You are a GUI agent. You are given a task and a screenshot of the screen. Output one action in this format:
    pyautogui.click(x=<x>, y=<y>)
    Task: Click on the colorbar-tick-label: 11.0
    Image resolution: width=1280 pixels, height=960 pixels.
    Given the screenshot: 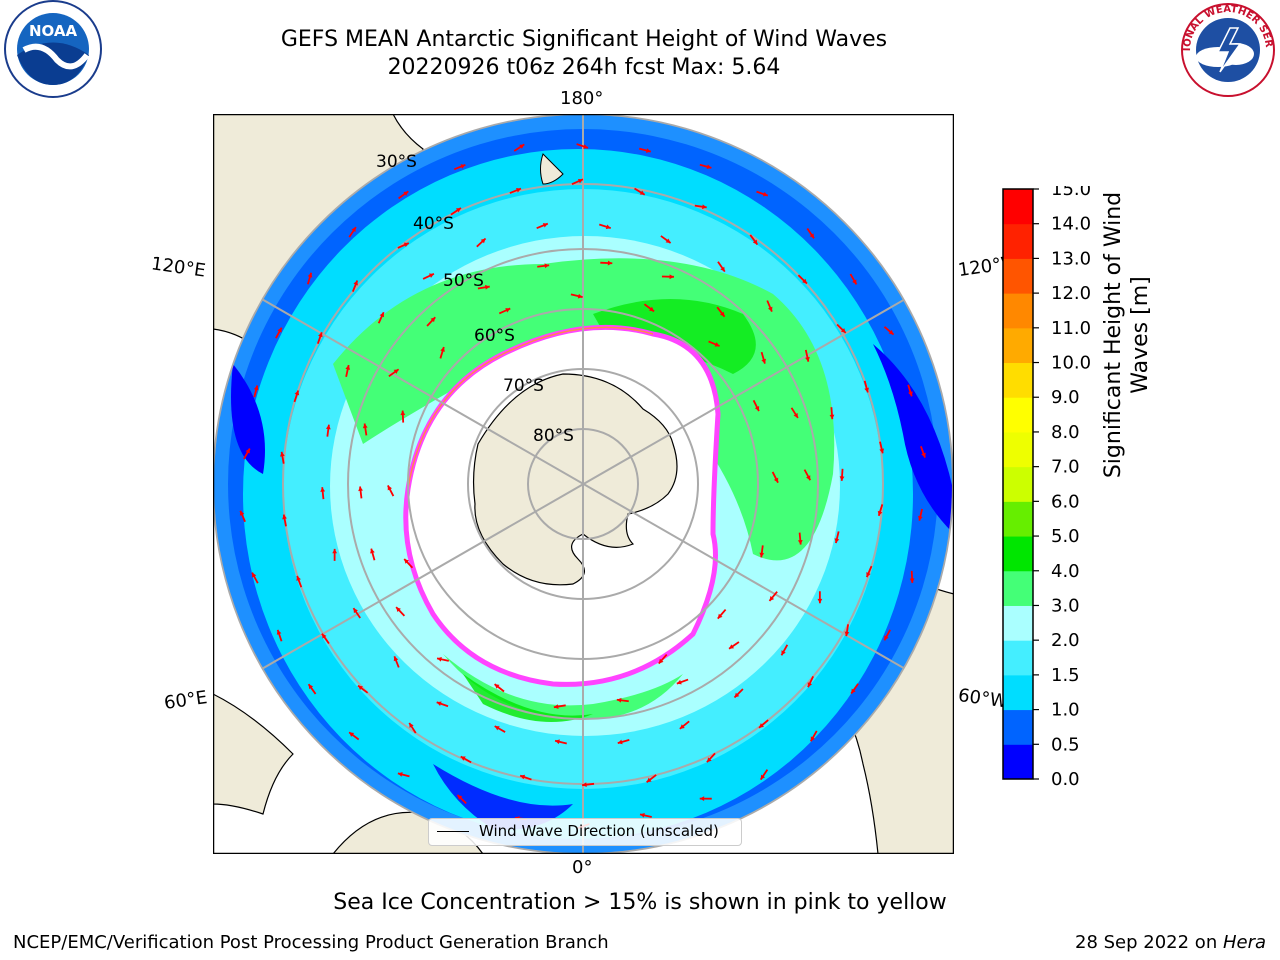 What is the action you would take?
    pyautogui.click(x=1071, y=328)
    